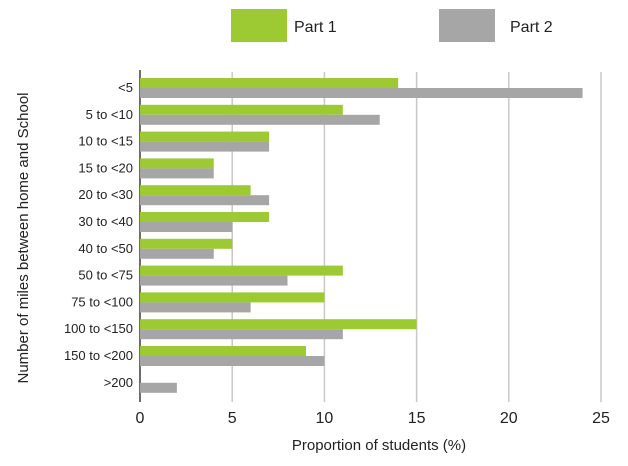  Describe the element at coordinates (109, 114) in the screenshot. I see `y-tick-label: 5 to <10` at that location.